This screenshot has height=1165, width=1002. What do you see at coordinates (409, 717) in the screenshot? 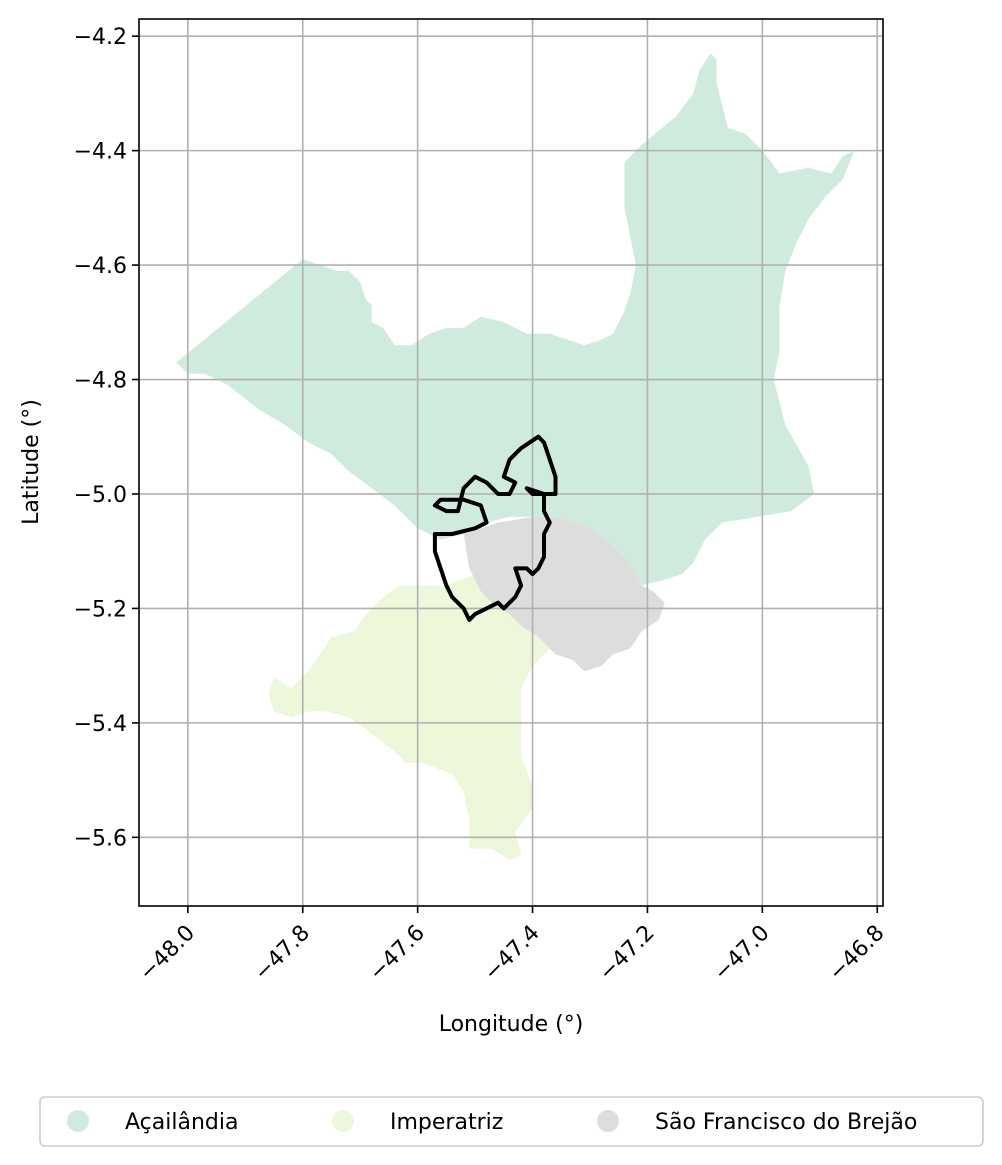
I see `region-imperatriz` at bounding box center [409, 717].